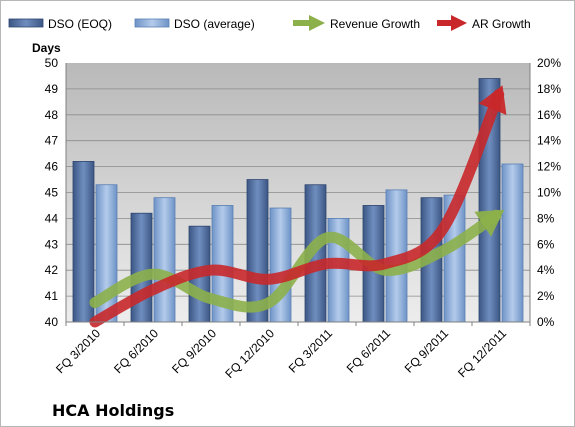 Image resolution: width=575 pixels, height=427 pixels. Describe the element at coordinates (52, 244) in the screenshot. I see `y-tick-label: 43` at that location.